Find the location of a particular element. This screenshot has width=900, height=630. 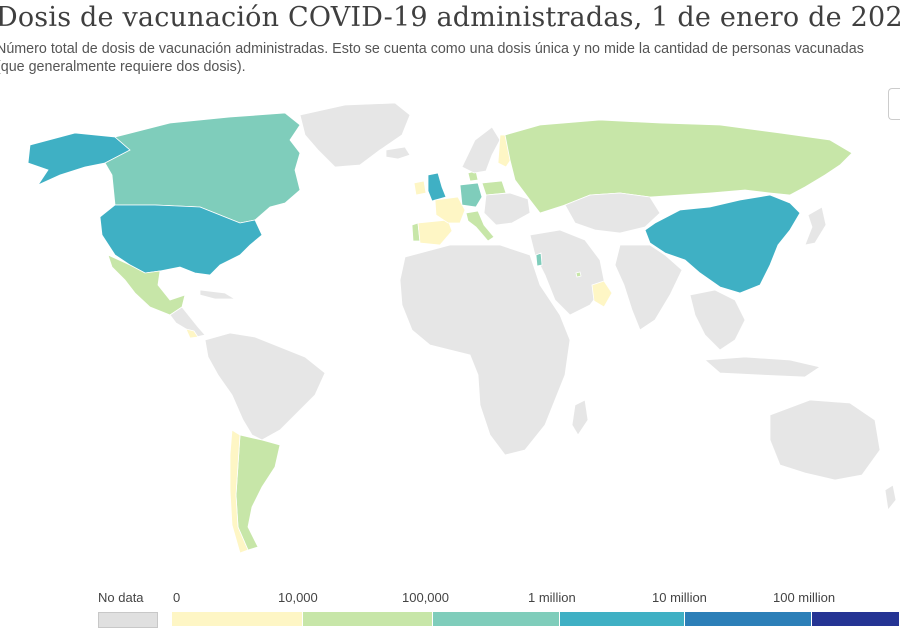

country-eastern-europe is located at coordinates (507, 209).